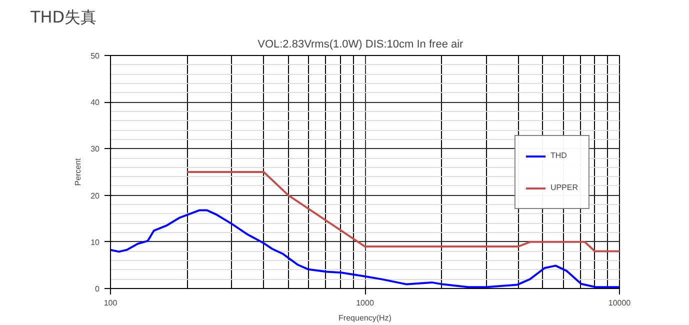 The image size is (689, 325). Describe the element at coordinates (95, 149) in the screenshot. I see `y-tick-label: 30` at that location.